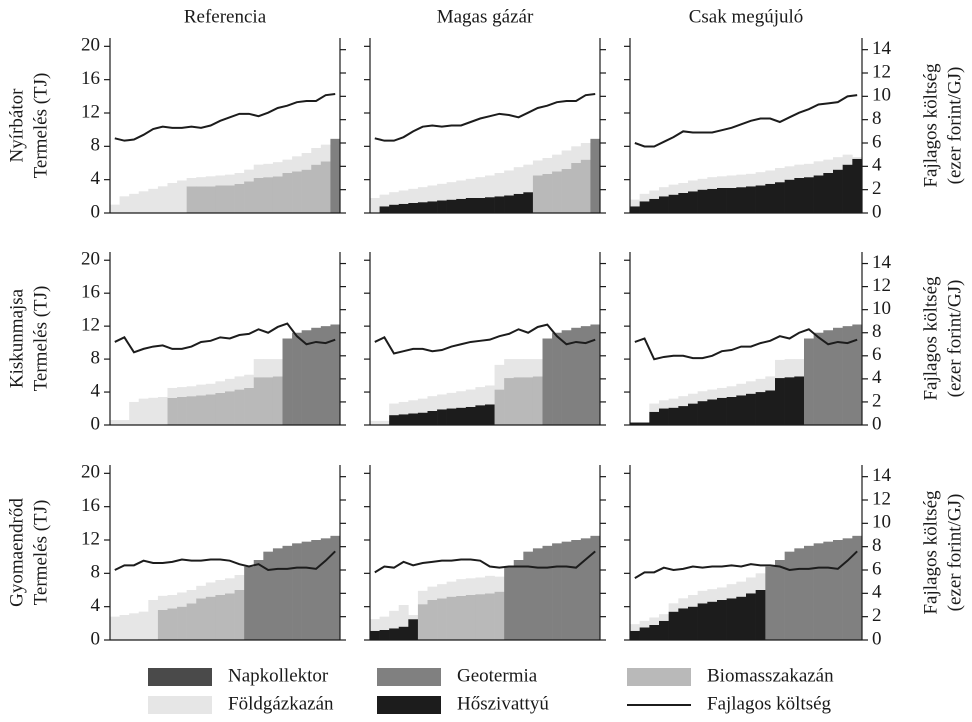  Describe the element at coordinates (281, 703) in the screenshot. I see `legend-label: Földgázkazán` at that location.